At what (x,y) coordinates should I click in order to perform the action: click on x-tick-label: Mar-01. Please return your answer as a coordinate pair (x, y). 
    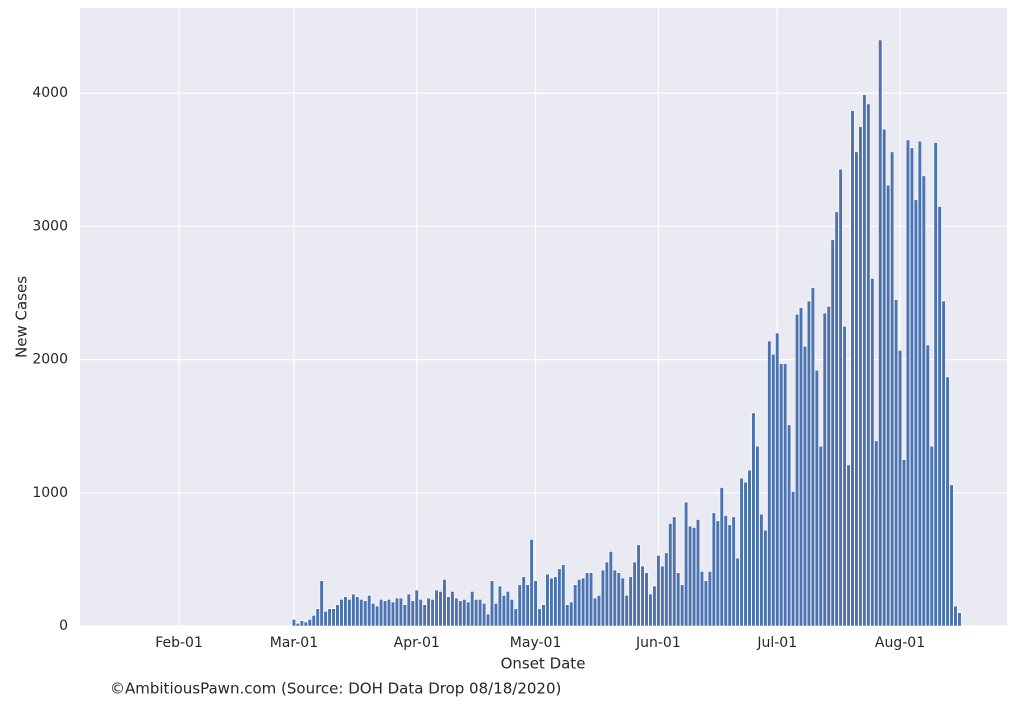
    Looking at the image, I should click on (294, 643).